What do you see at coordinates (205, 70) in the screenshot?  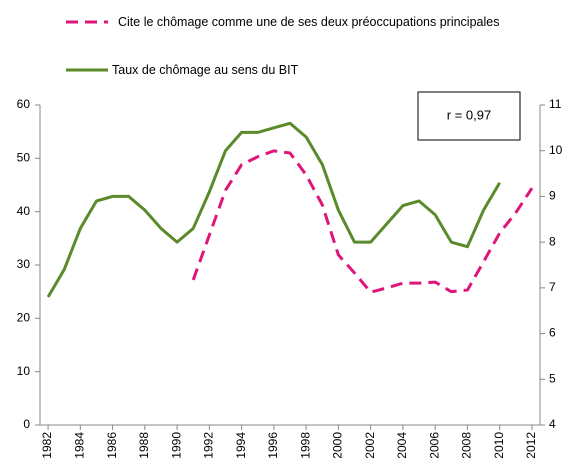 I see `legend-label: Taux de chômage au sens du BIT` at bounding box center [205, 70].